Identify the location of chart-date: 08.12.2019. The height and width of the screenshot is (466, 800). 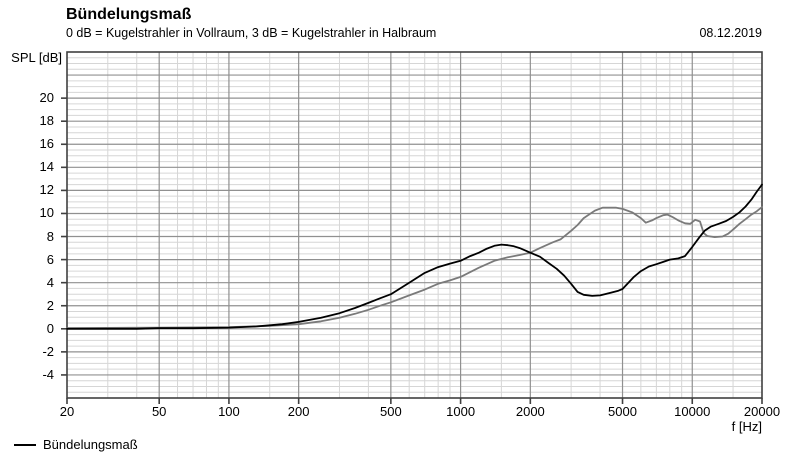
(730, 33).